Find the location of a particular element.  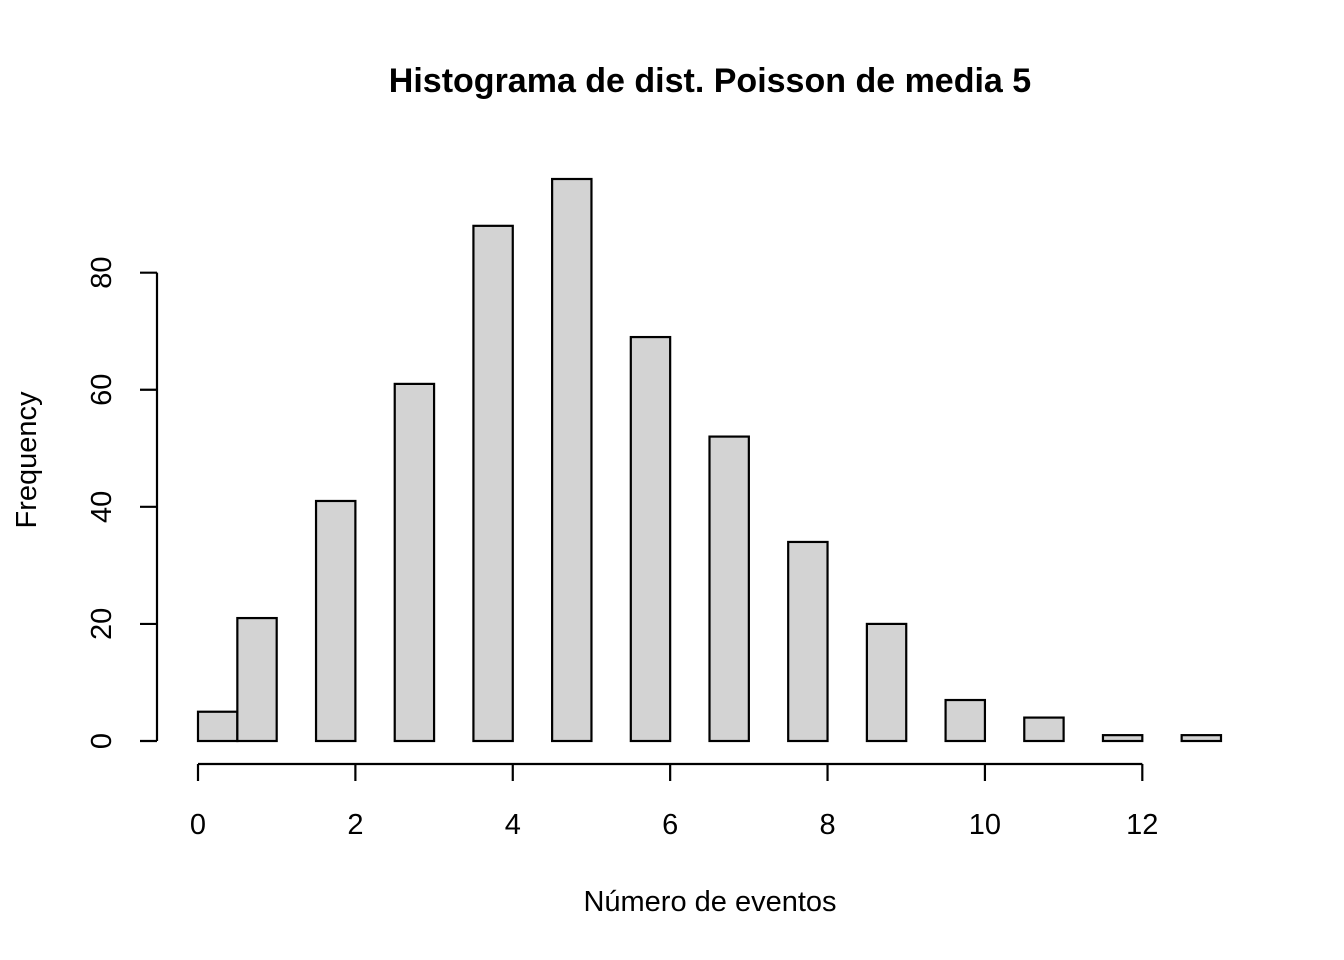

x-tick-label-3: 6 is located at coordinates (670, 825).